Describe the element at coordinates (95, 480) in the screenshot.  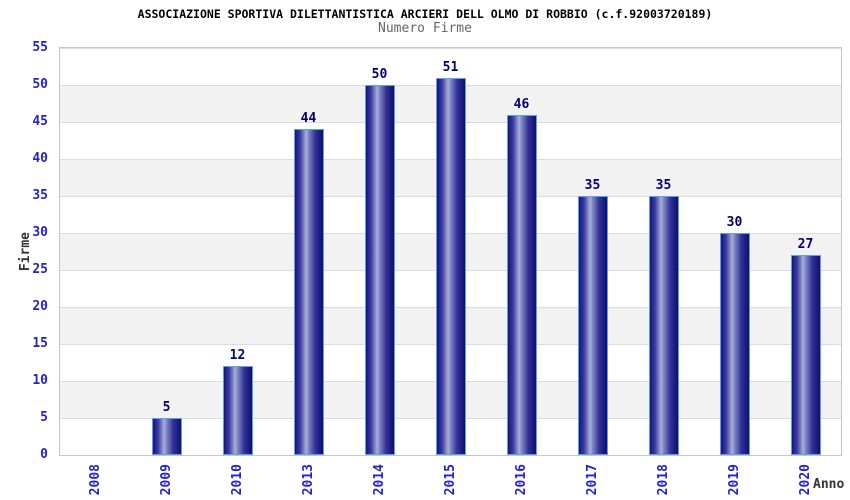
I see `x-tick-label-2008: 2008` at that location.